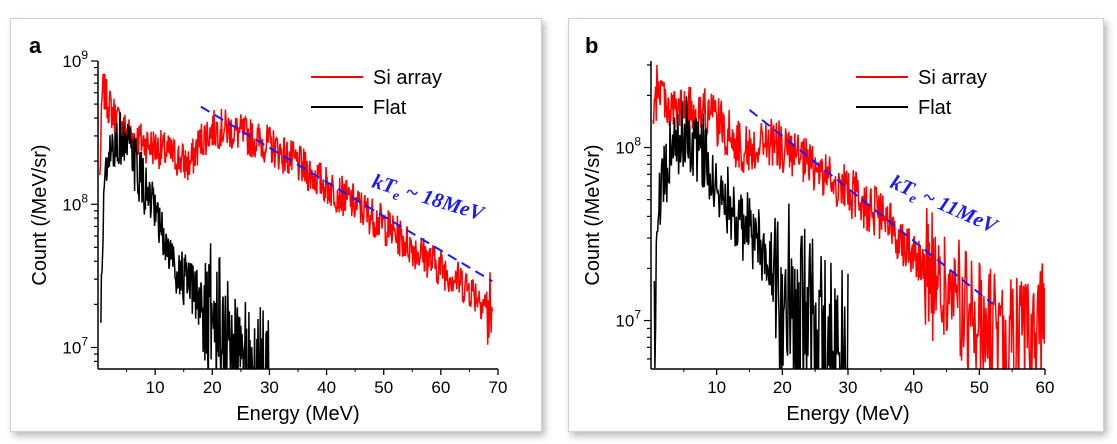 The width and height of the screenshot is (1117, 444). I want to click on temperature-annotation: kTe ~ 18MeV, so click(428, 199).